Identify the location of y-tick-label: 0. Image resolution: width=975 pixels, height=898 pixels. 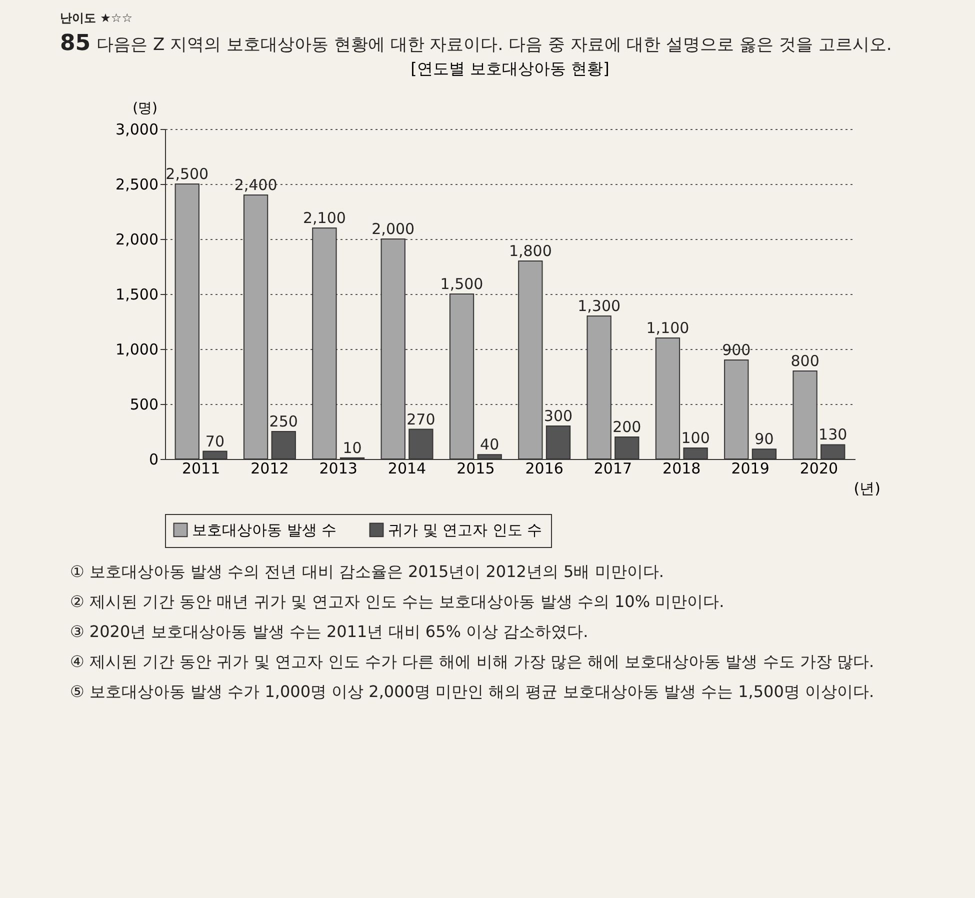
(153, 459).